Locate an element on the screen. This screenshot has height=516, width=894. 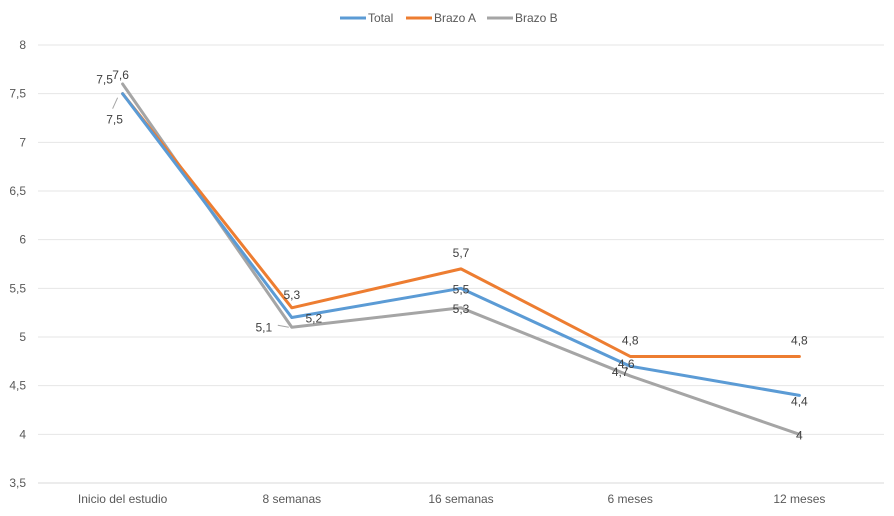
y-tick-label: 4,5 is located at coordinates (17, 386).